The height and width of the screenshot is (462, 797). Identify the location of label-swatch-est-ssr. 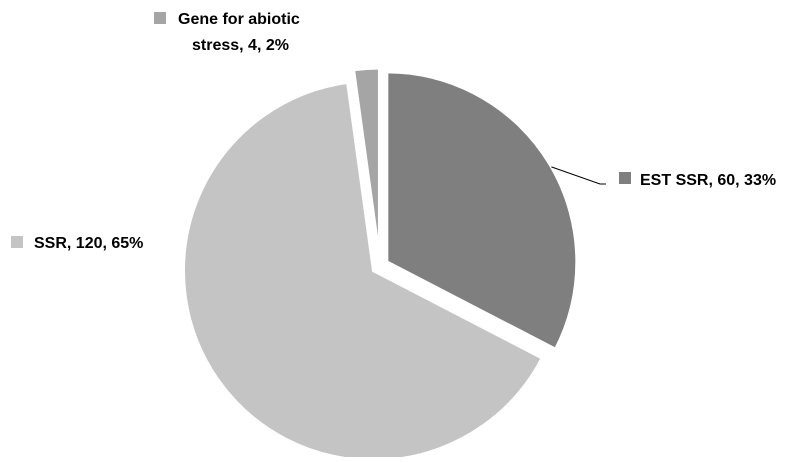
(625, 178).